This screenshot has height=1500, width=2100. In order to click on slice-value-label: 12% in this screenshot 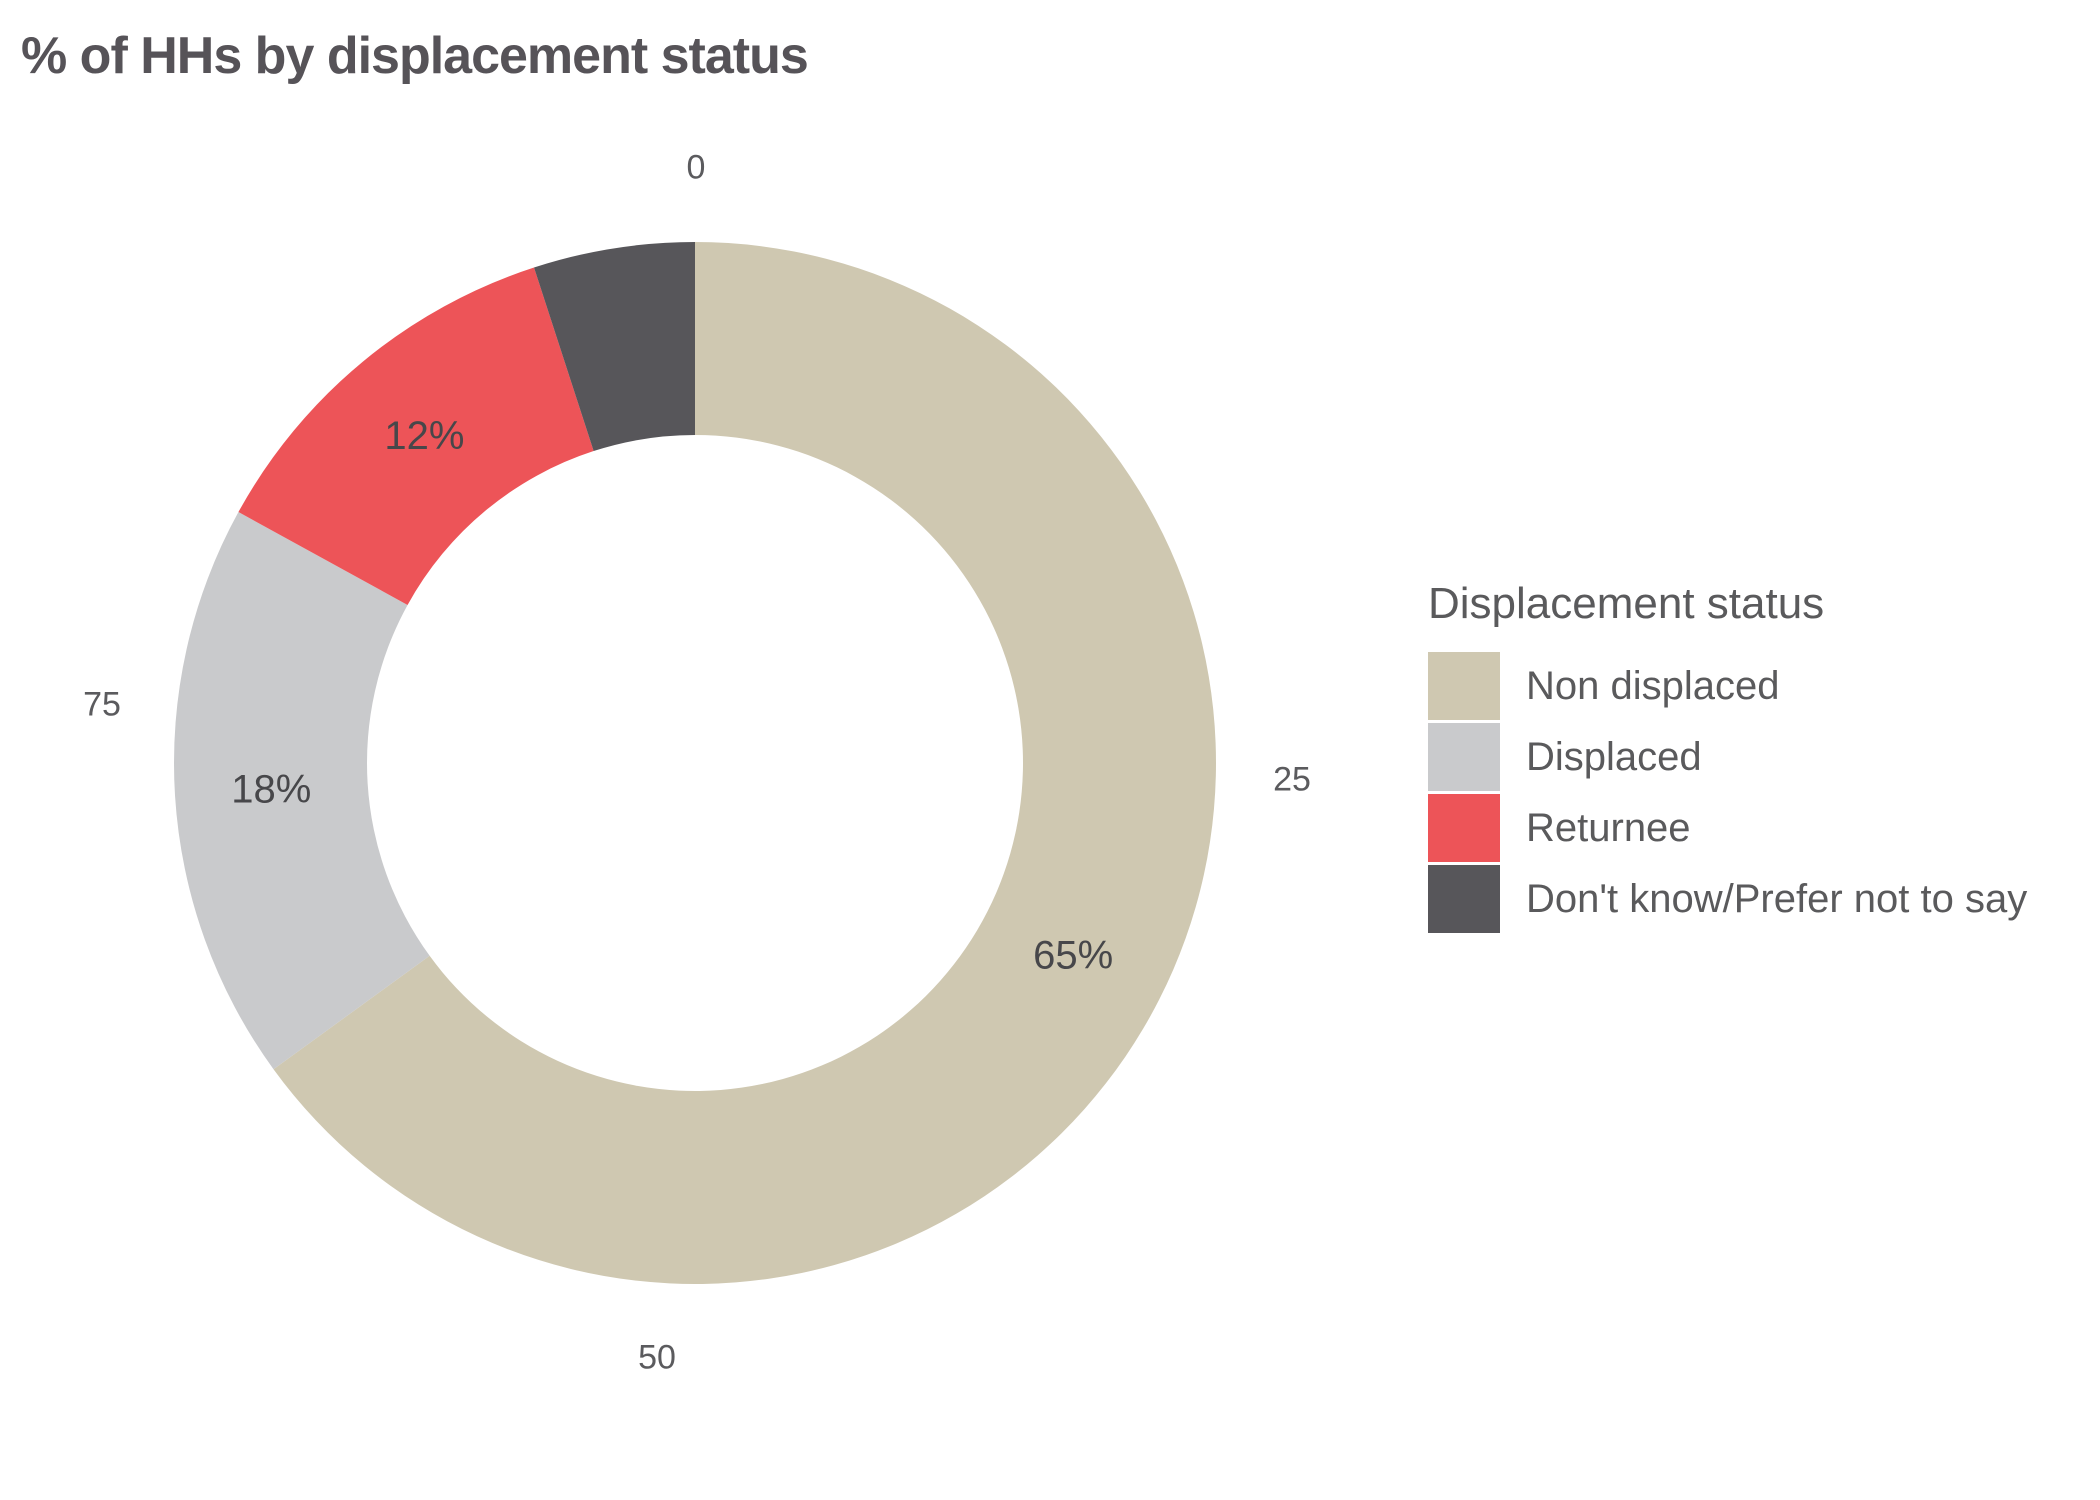, I will do `click(424, 436)`.